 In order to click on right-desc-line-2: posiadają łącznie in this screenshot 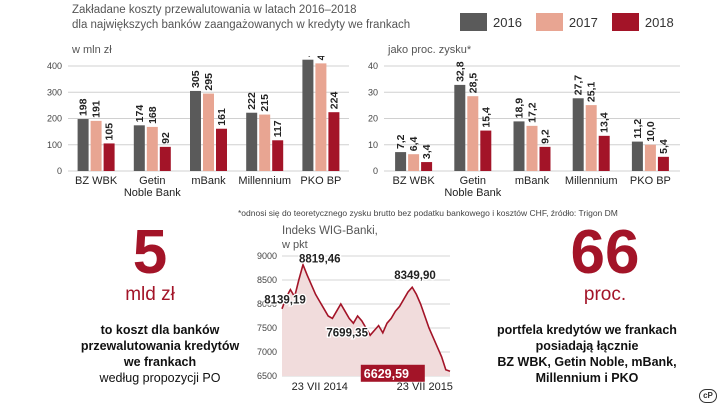, I will do `click(587, 346)`.